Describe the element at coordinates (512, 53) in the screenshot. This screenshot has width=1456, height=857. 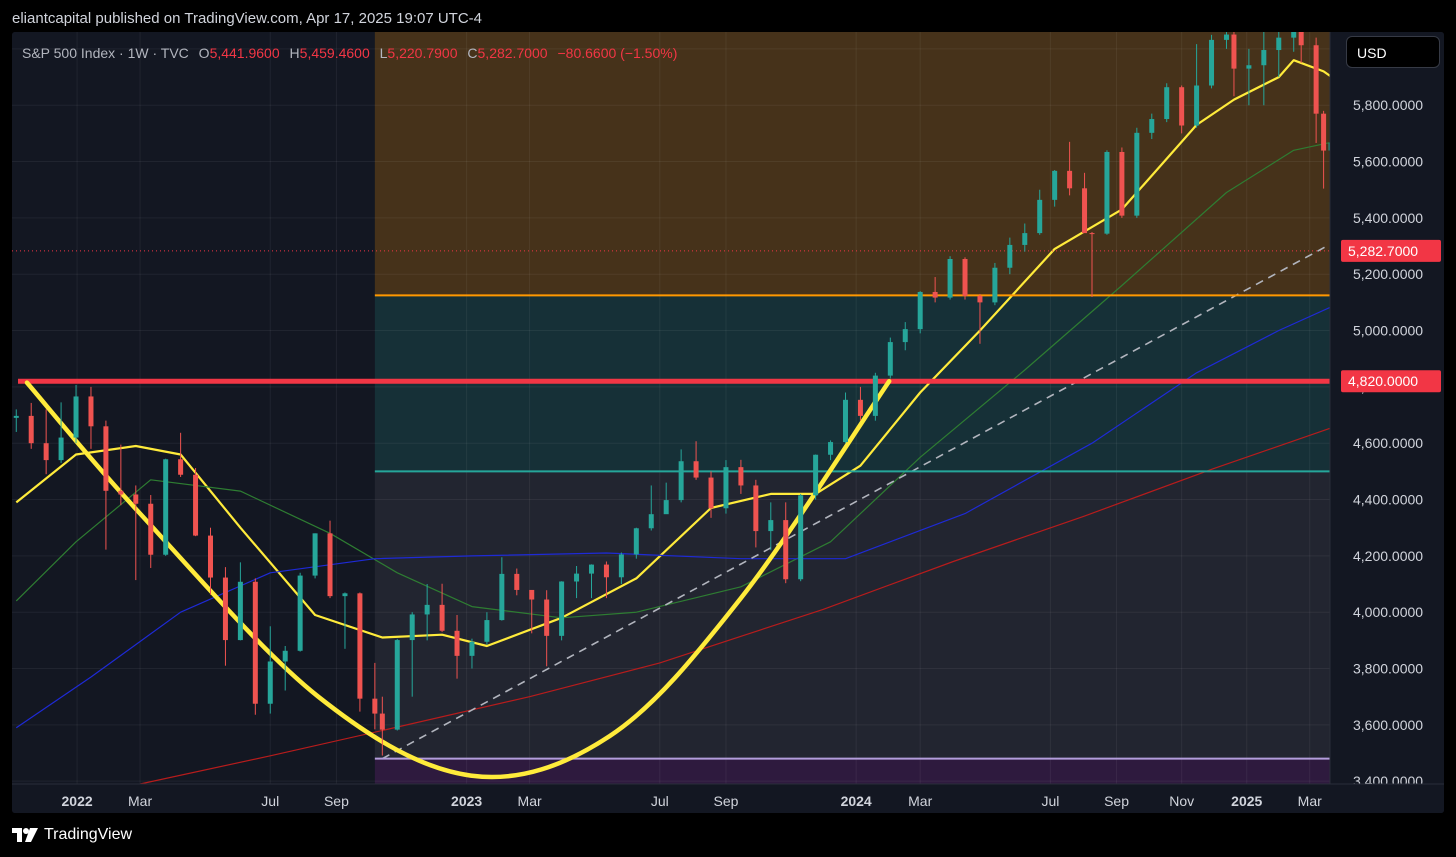
I see `close-value: 5,282.7000` at that location.